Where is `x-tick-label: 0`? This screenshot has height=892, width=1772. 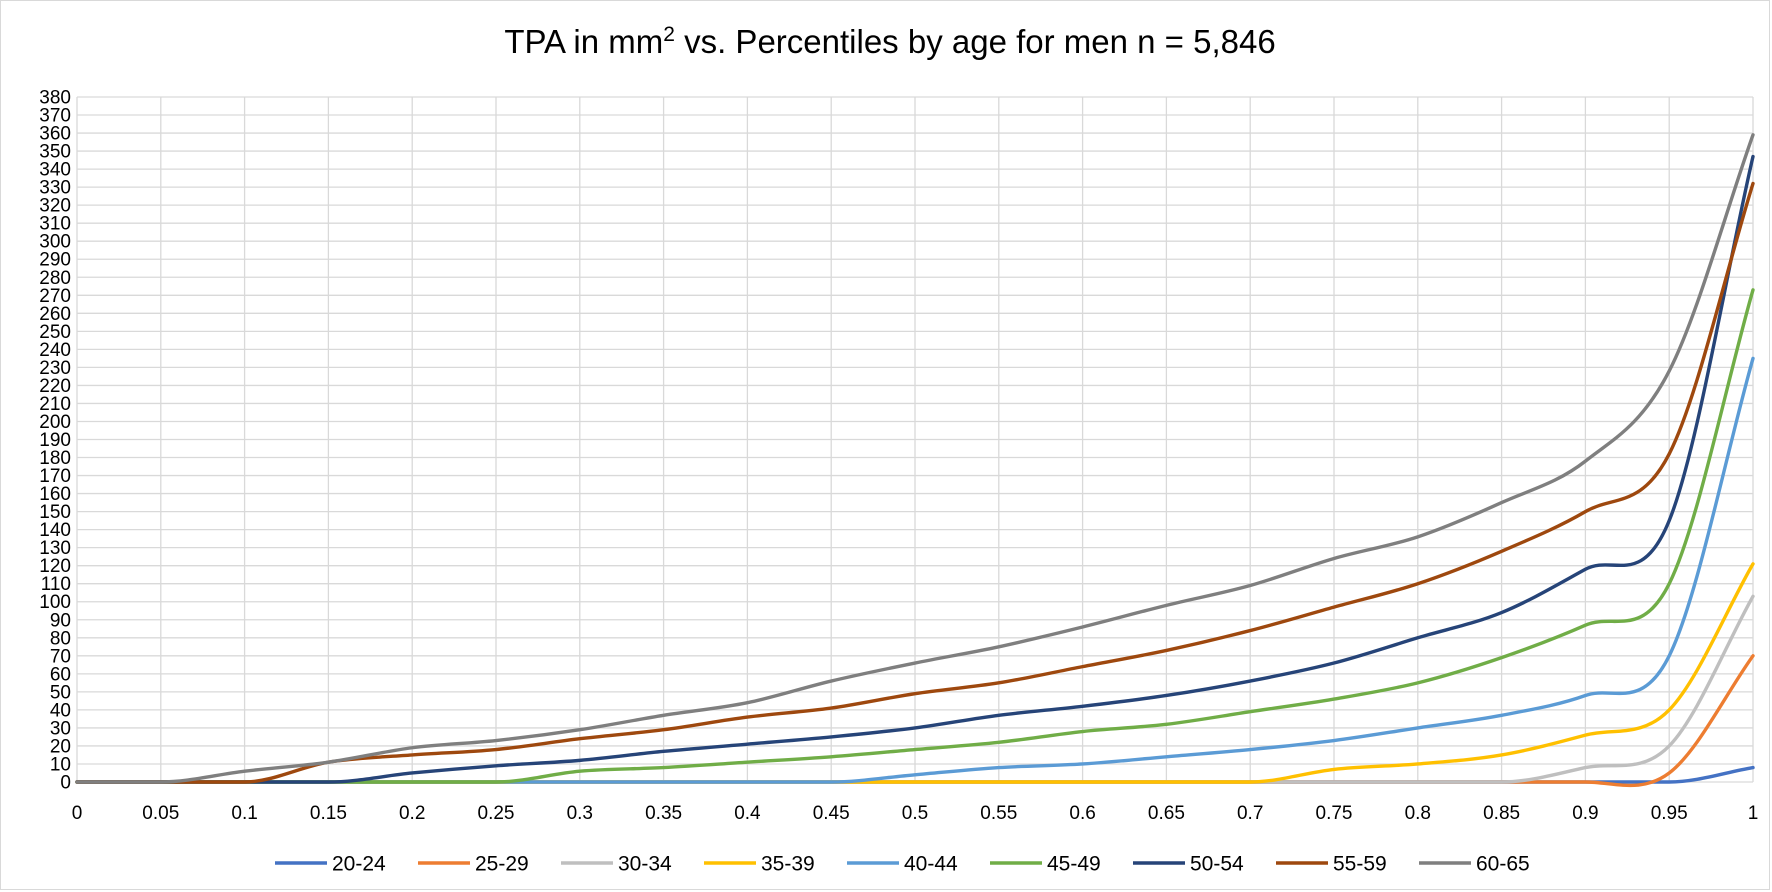
x-tick-label: 0 is located at coordinates (77, 813).